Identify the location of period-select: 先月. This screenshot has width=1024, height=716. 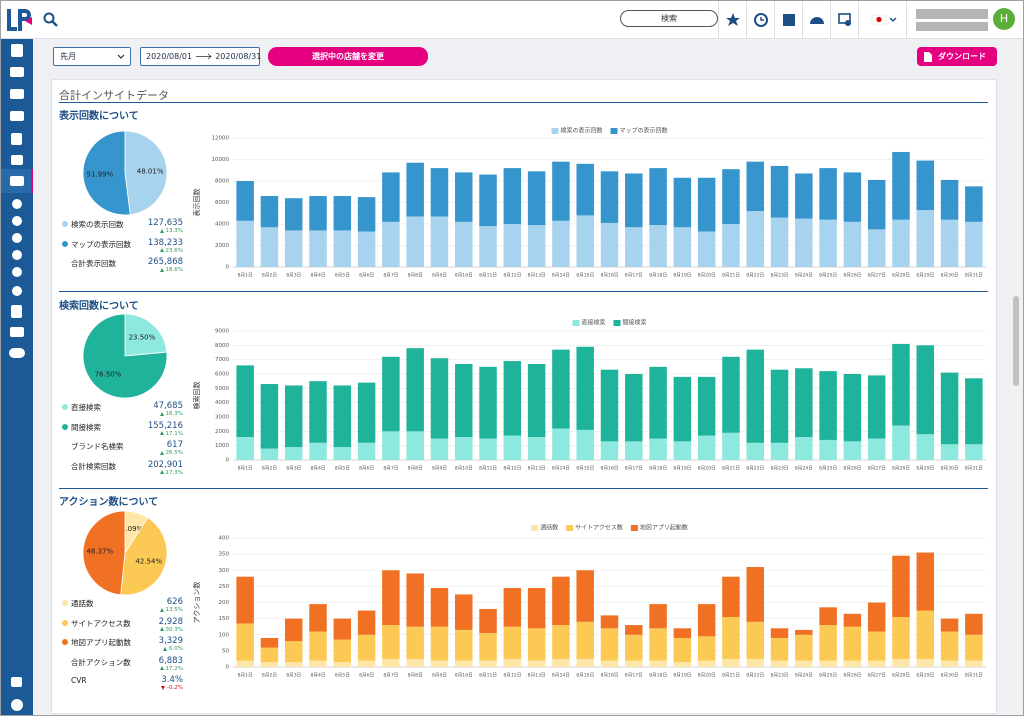
(92, 56).